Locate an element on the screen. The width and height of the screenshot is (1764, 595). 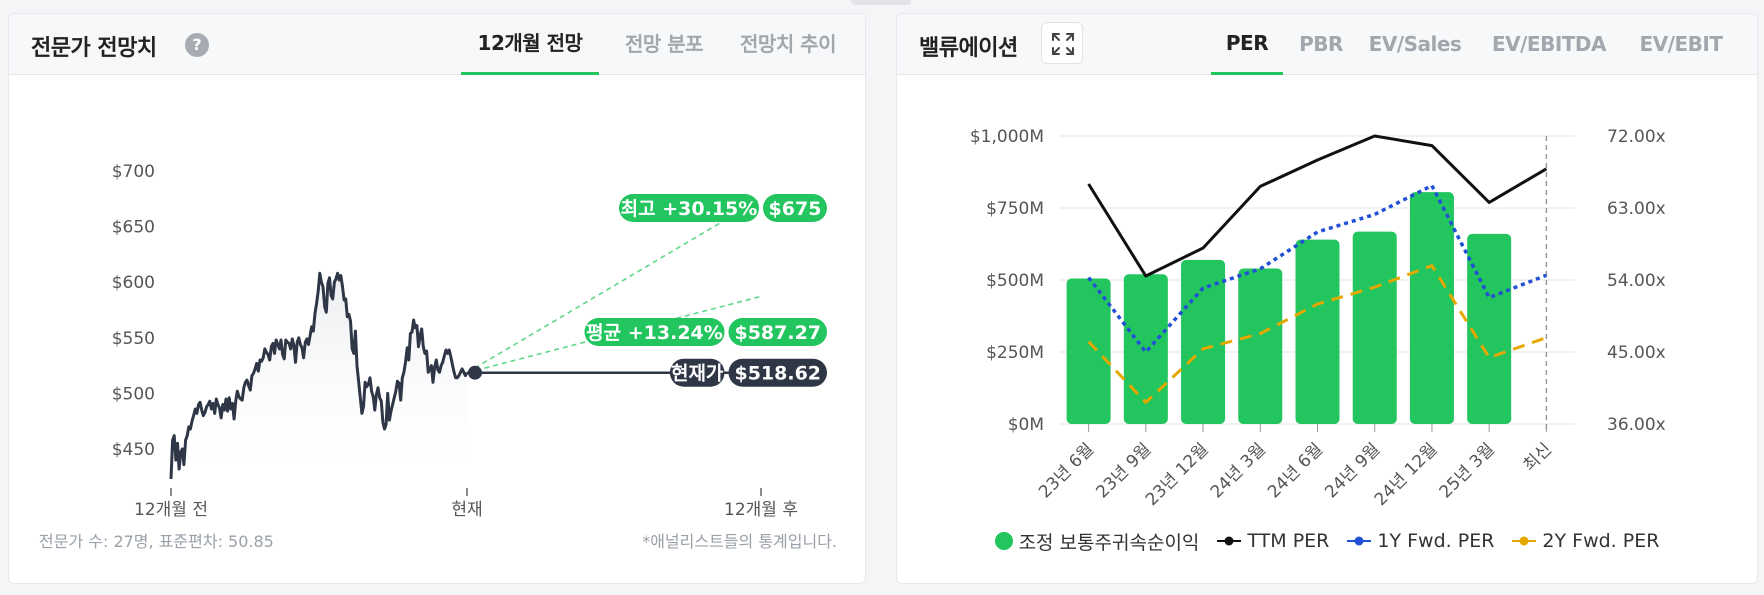
card-header: 전문가 전망치 ? 12개월 전망 전망 분포 전망치 추이 is located at coordinates (437, 44).